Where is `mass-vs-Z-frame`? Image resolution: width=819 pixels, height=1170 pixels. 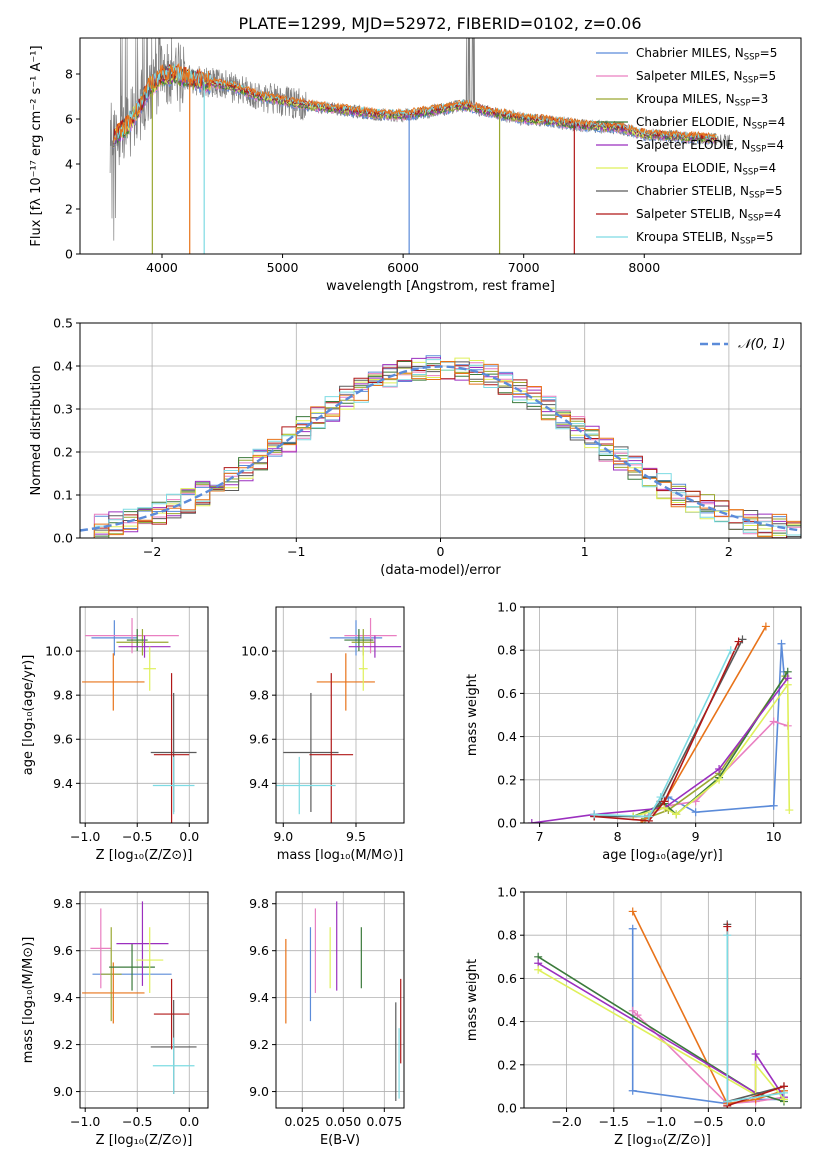
mass-vs-Z-frame is located at coordinates (144, 1000).